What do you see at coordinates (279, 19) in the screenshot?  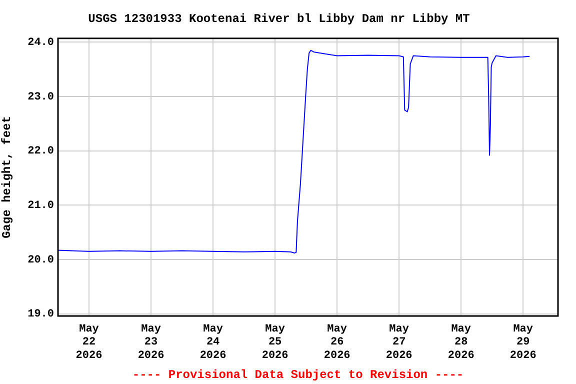 I see `chart-title: USGS 12301933 Kootenai River bl Libby Dam nr Libby MT` at bounding box center [279, 19].